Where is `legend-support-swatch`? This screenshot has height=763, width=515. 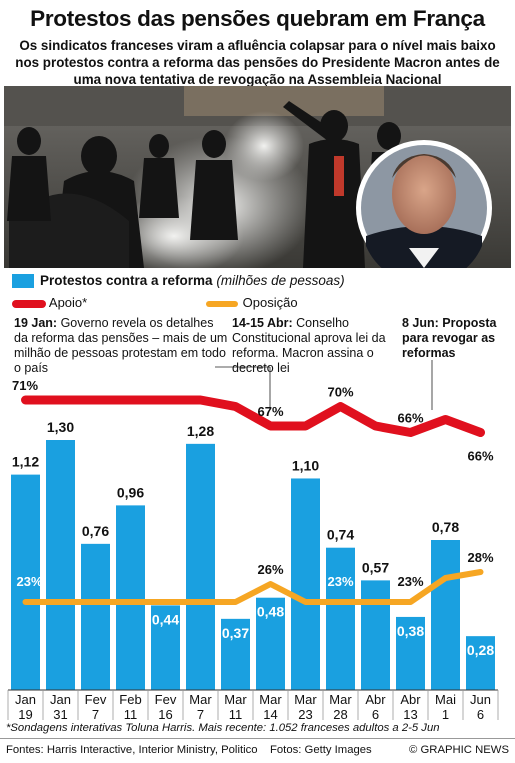
legend-support-swatch is located at coordinates (29, 303).